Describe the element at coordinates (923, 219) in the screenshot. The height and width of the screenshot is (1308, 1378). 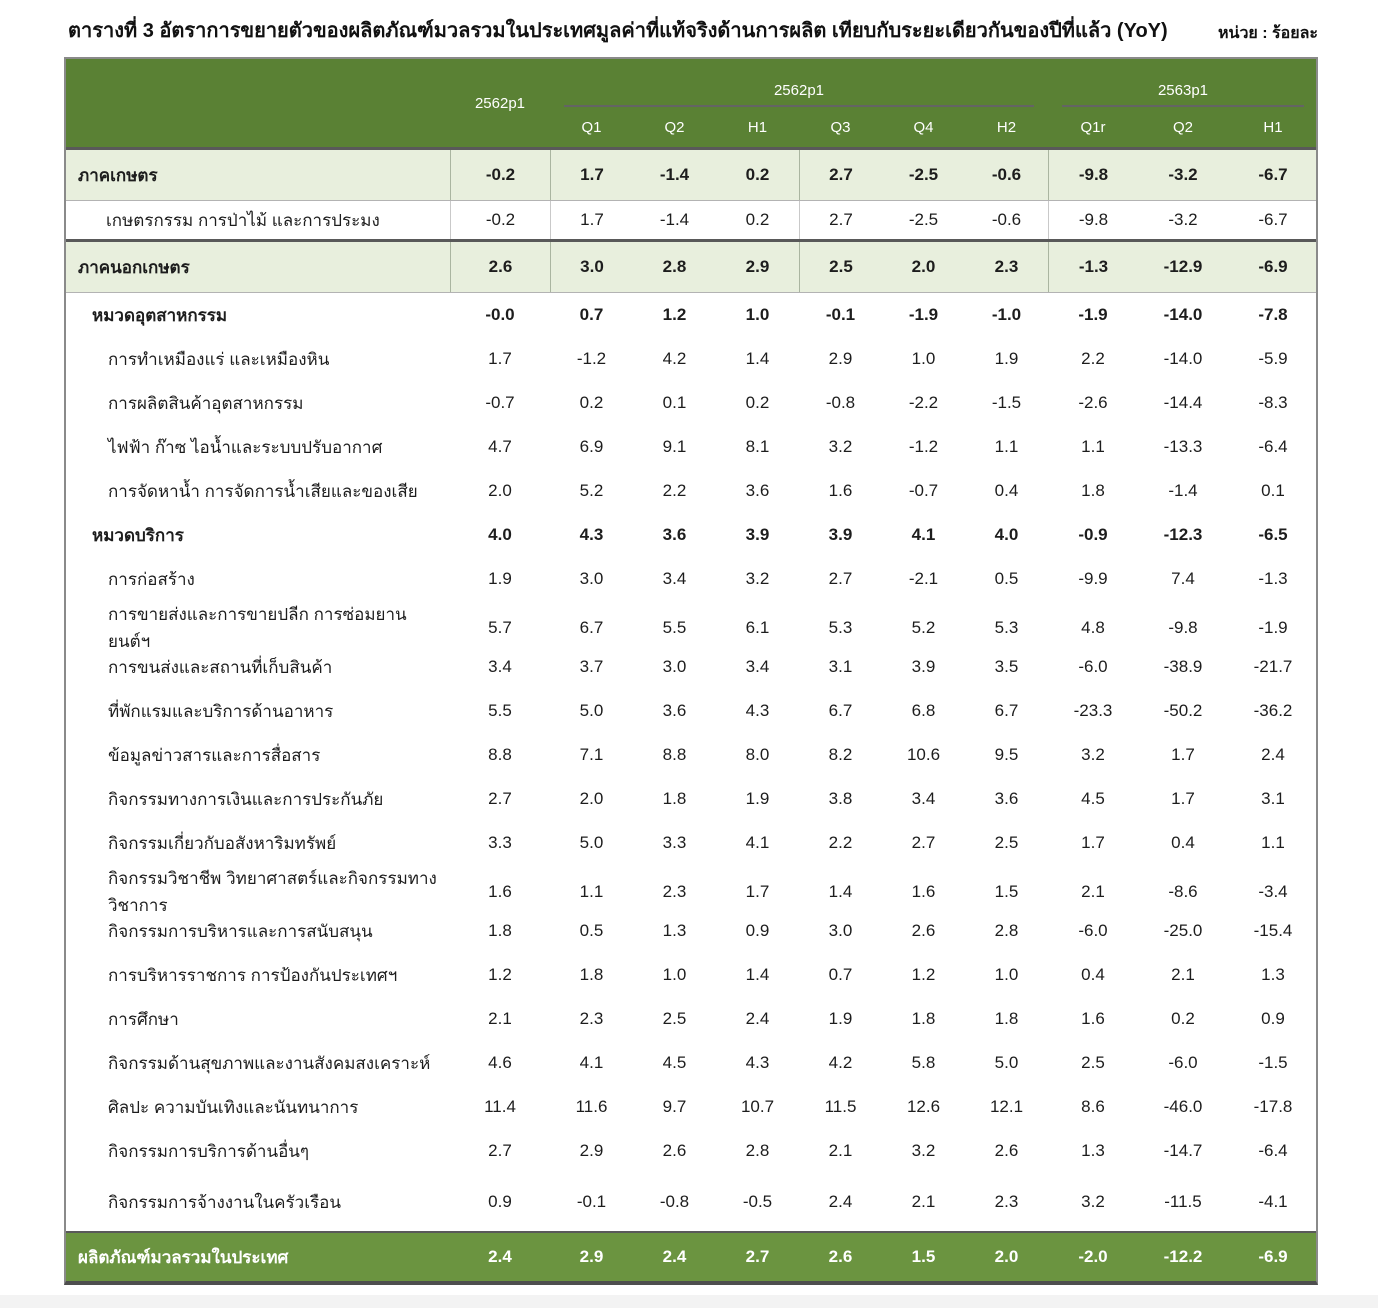
I see `value-cell: -2.5` at that location.